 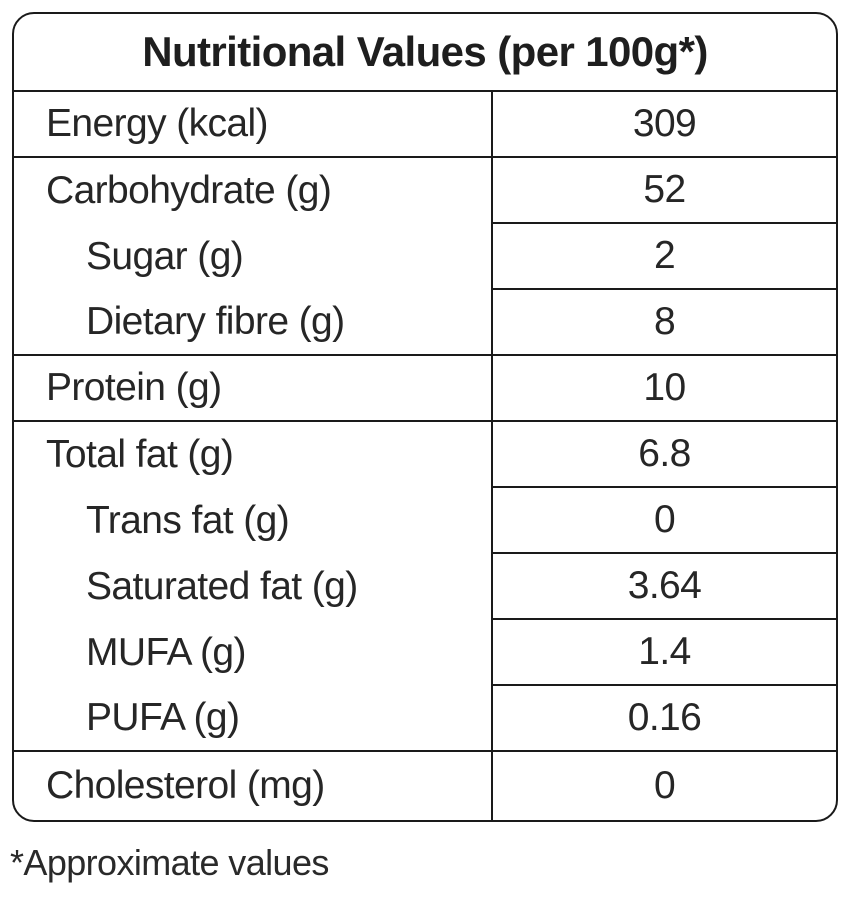 What do you see at coordinates (425, 653) in the screenshot?
I see `table-row: MUFA (g) 1.4` at bounding box center [425, 653].